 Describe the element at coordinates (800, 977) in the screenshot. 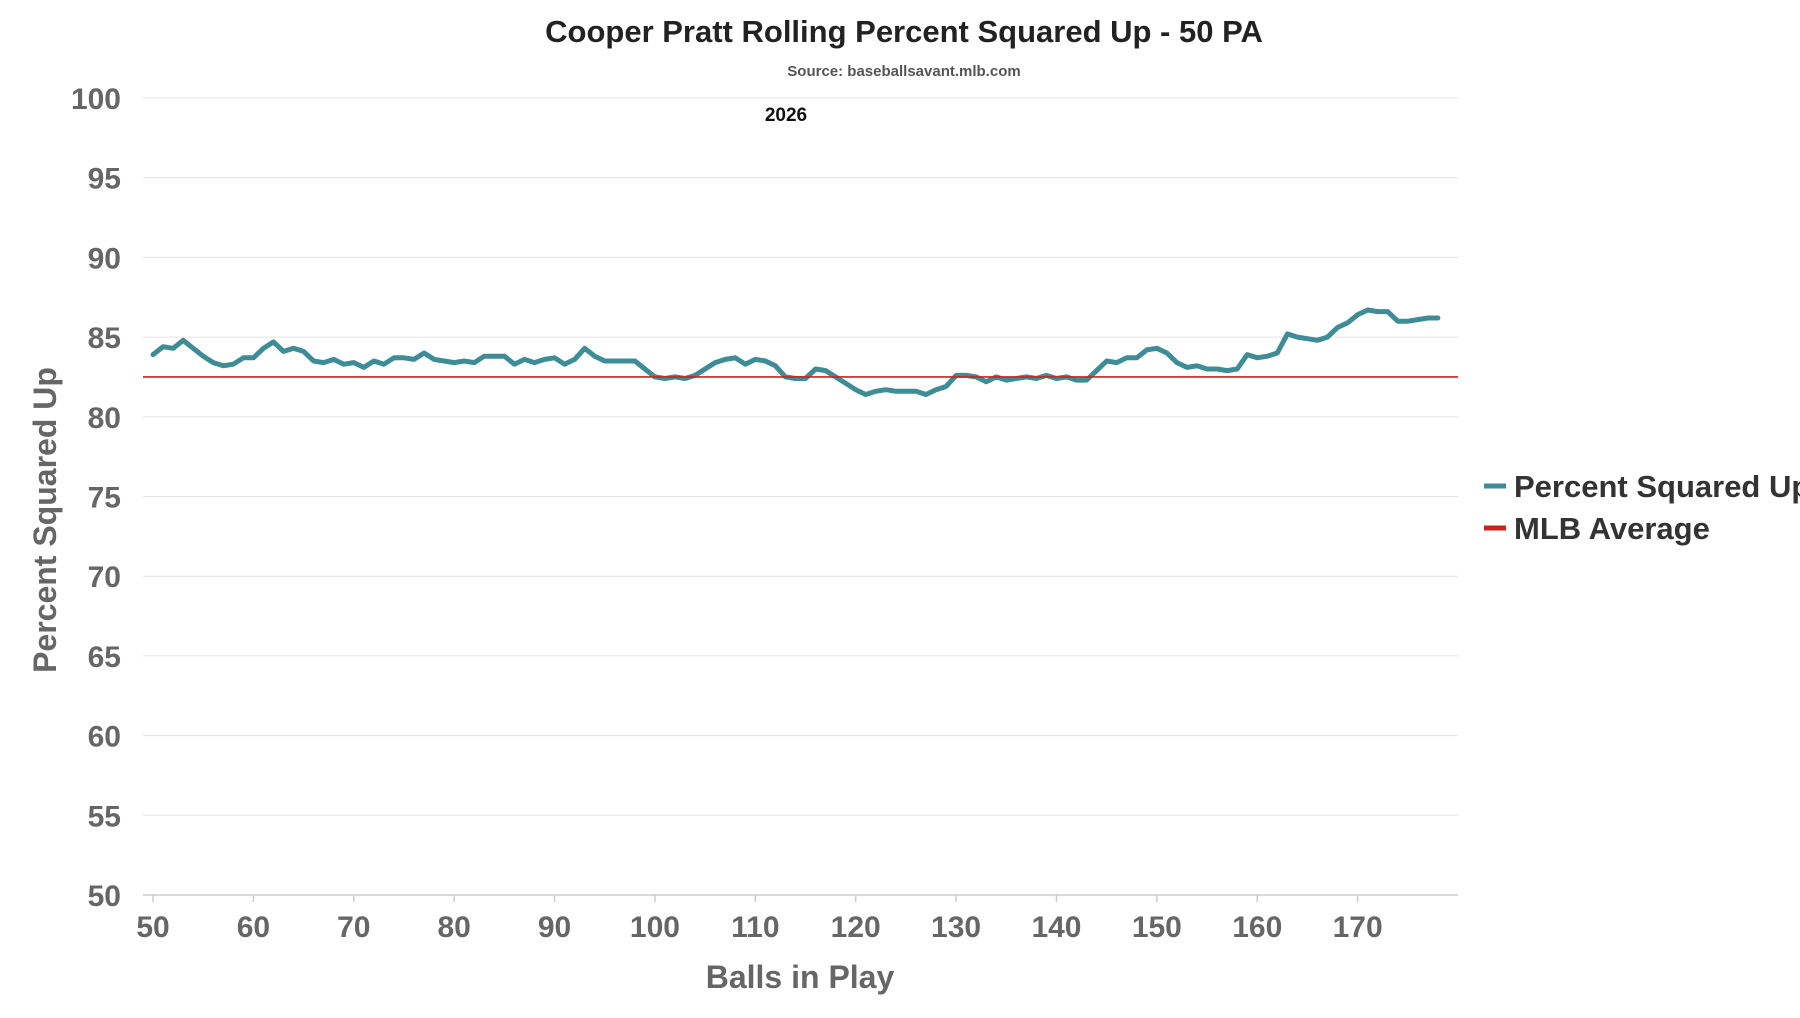

I see `x-axis-label: Balls in Play` at that location.